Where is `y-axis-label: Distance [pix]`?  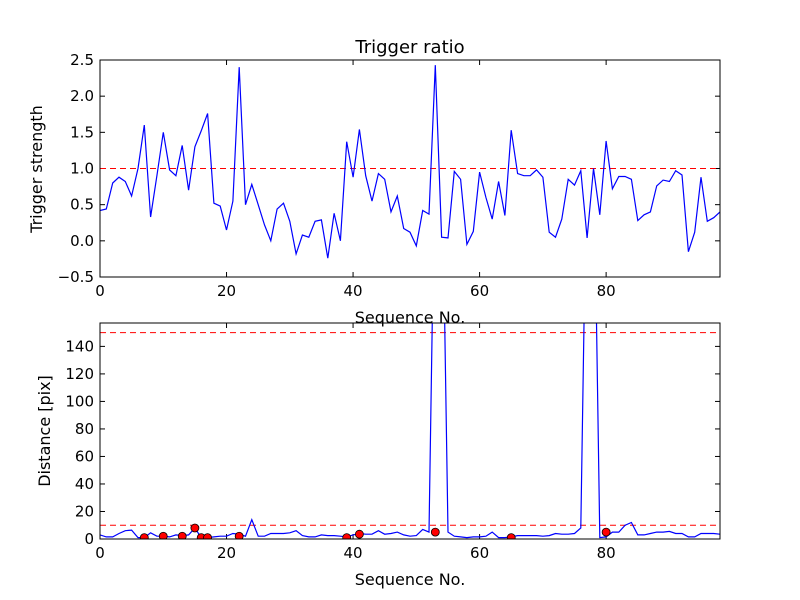 y-axis-label: Distance [pix] is located at coordinates (44, 431).